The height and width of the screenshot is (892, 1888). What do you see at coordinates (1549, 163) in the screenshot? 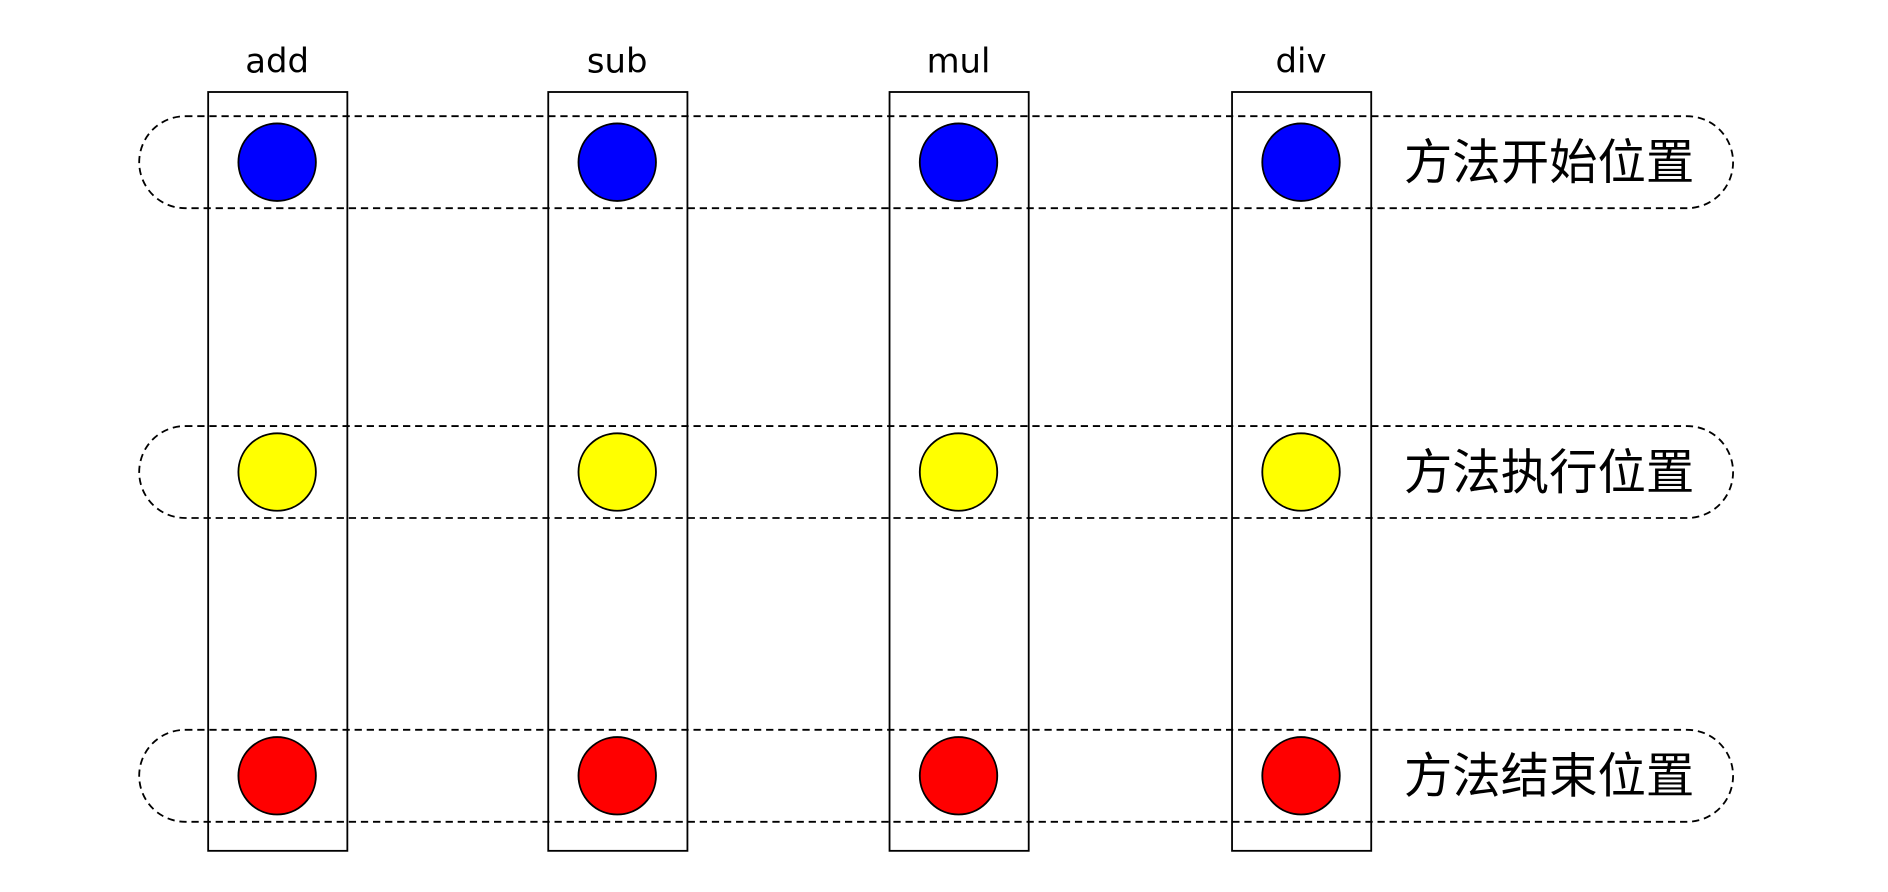
I see `row-label: 方法开始位置` at bounding box center [1549, 163].